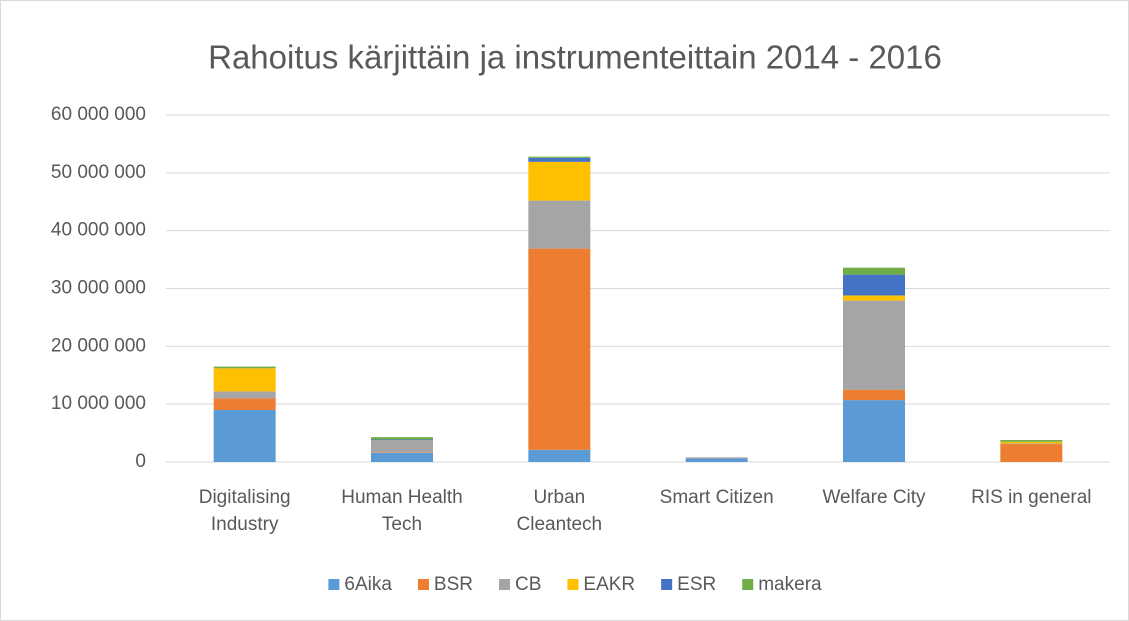 This screenshot has height=621, width=1129. What do you see at coordinates (368, 584) in the screenshot?
I see `legend-label: 6Aika` at bounding box center [368, 584].